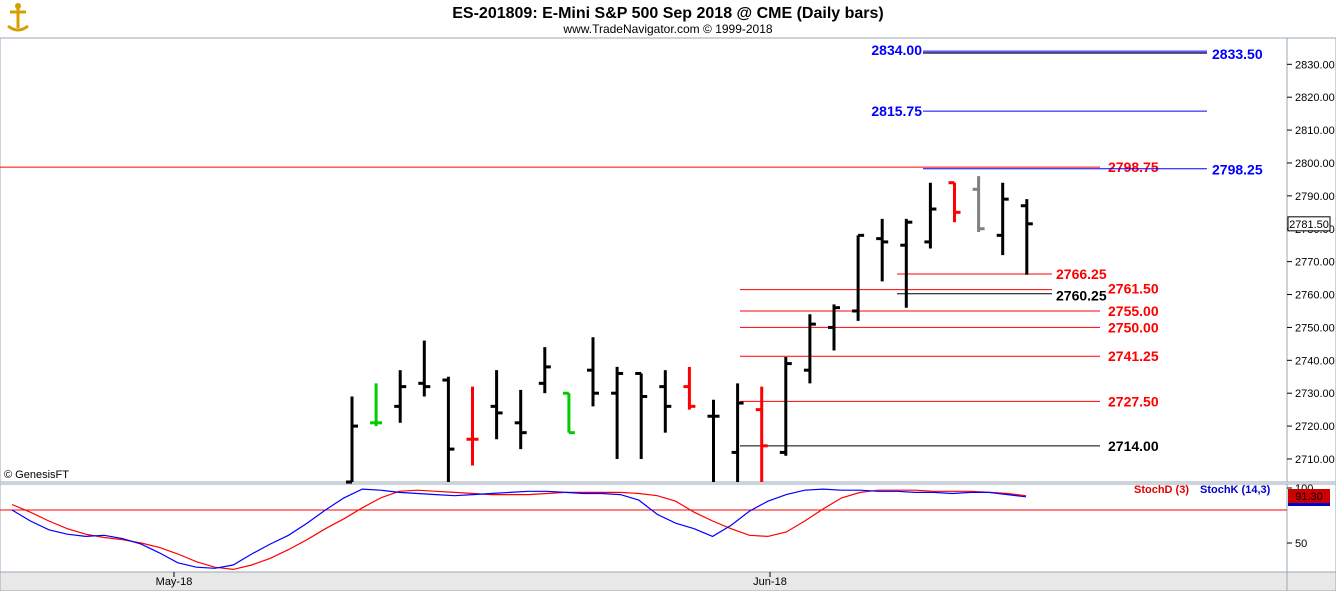  What do you see at coordinates (1081, 296) in the screenshot?
I see `level-label: 2760.25` at bounding box center [1081, 296].